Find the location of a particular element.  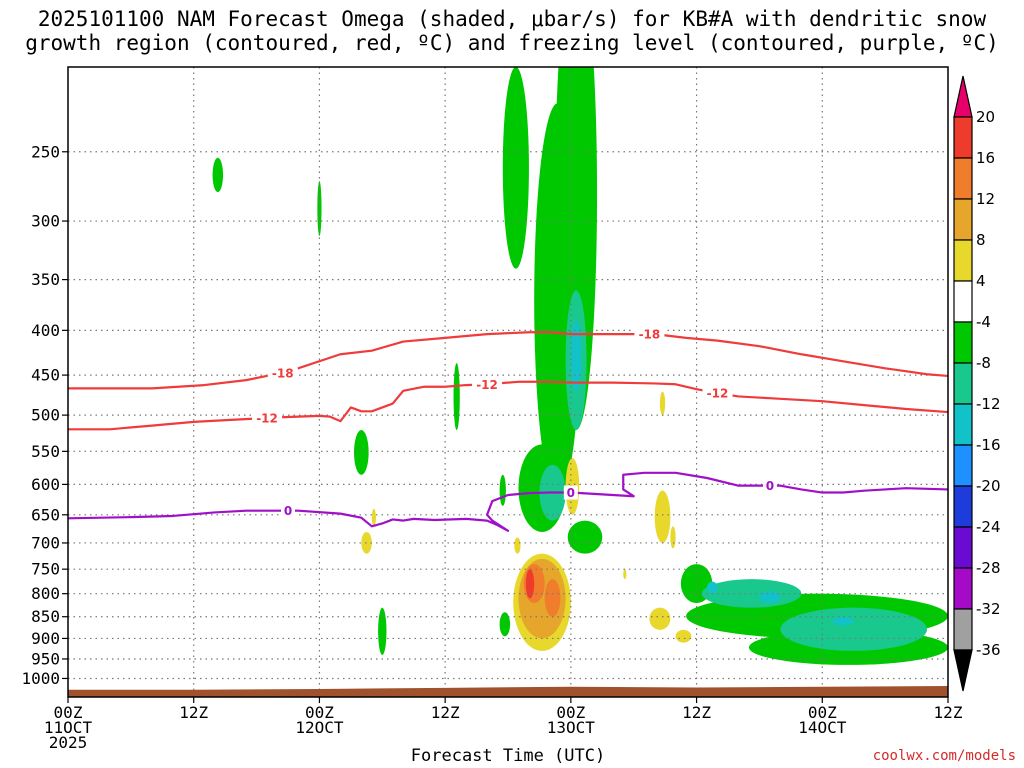

colorbar-bottom-triangle is located at coordinates (963, 670).